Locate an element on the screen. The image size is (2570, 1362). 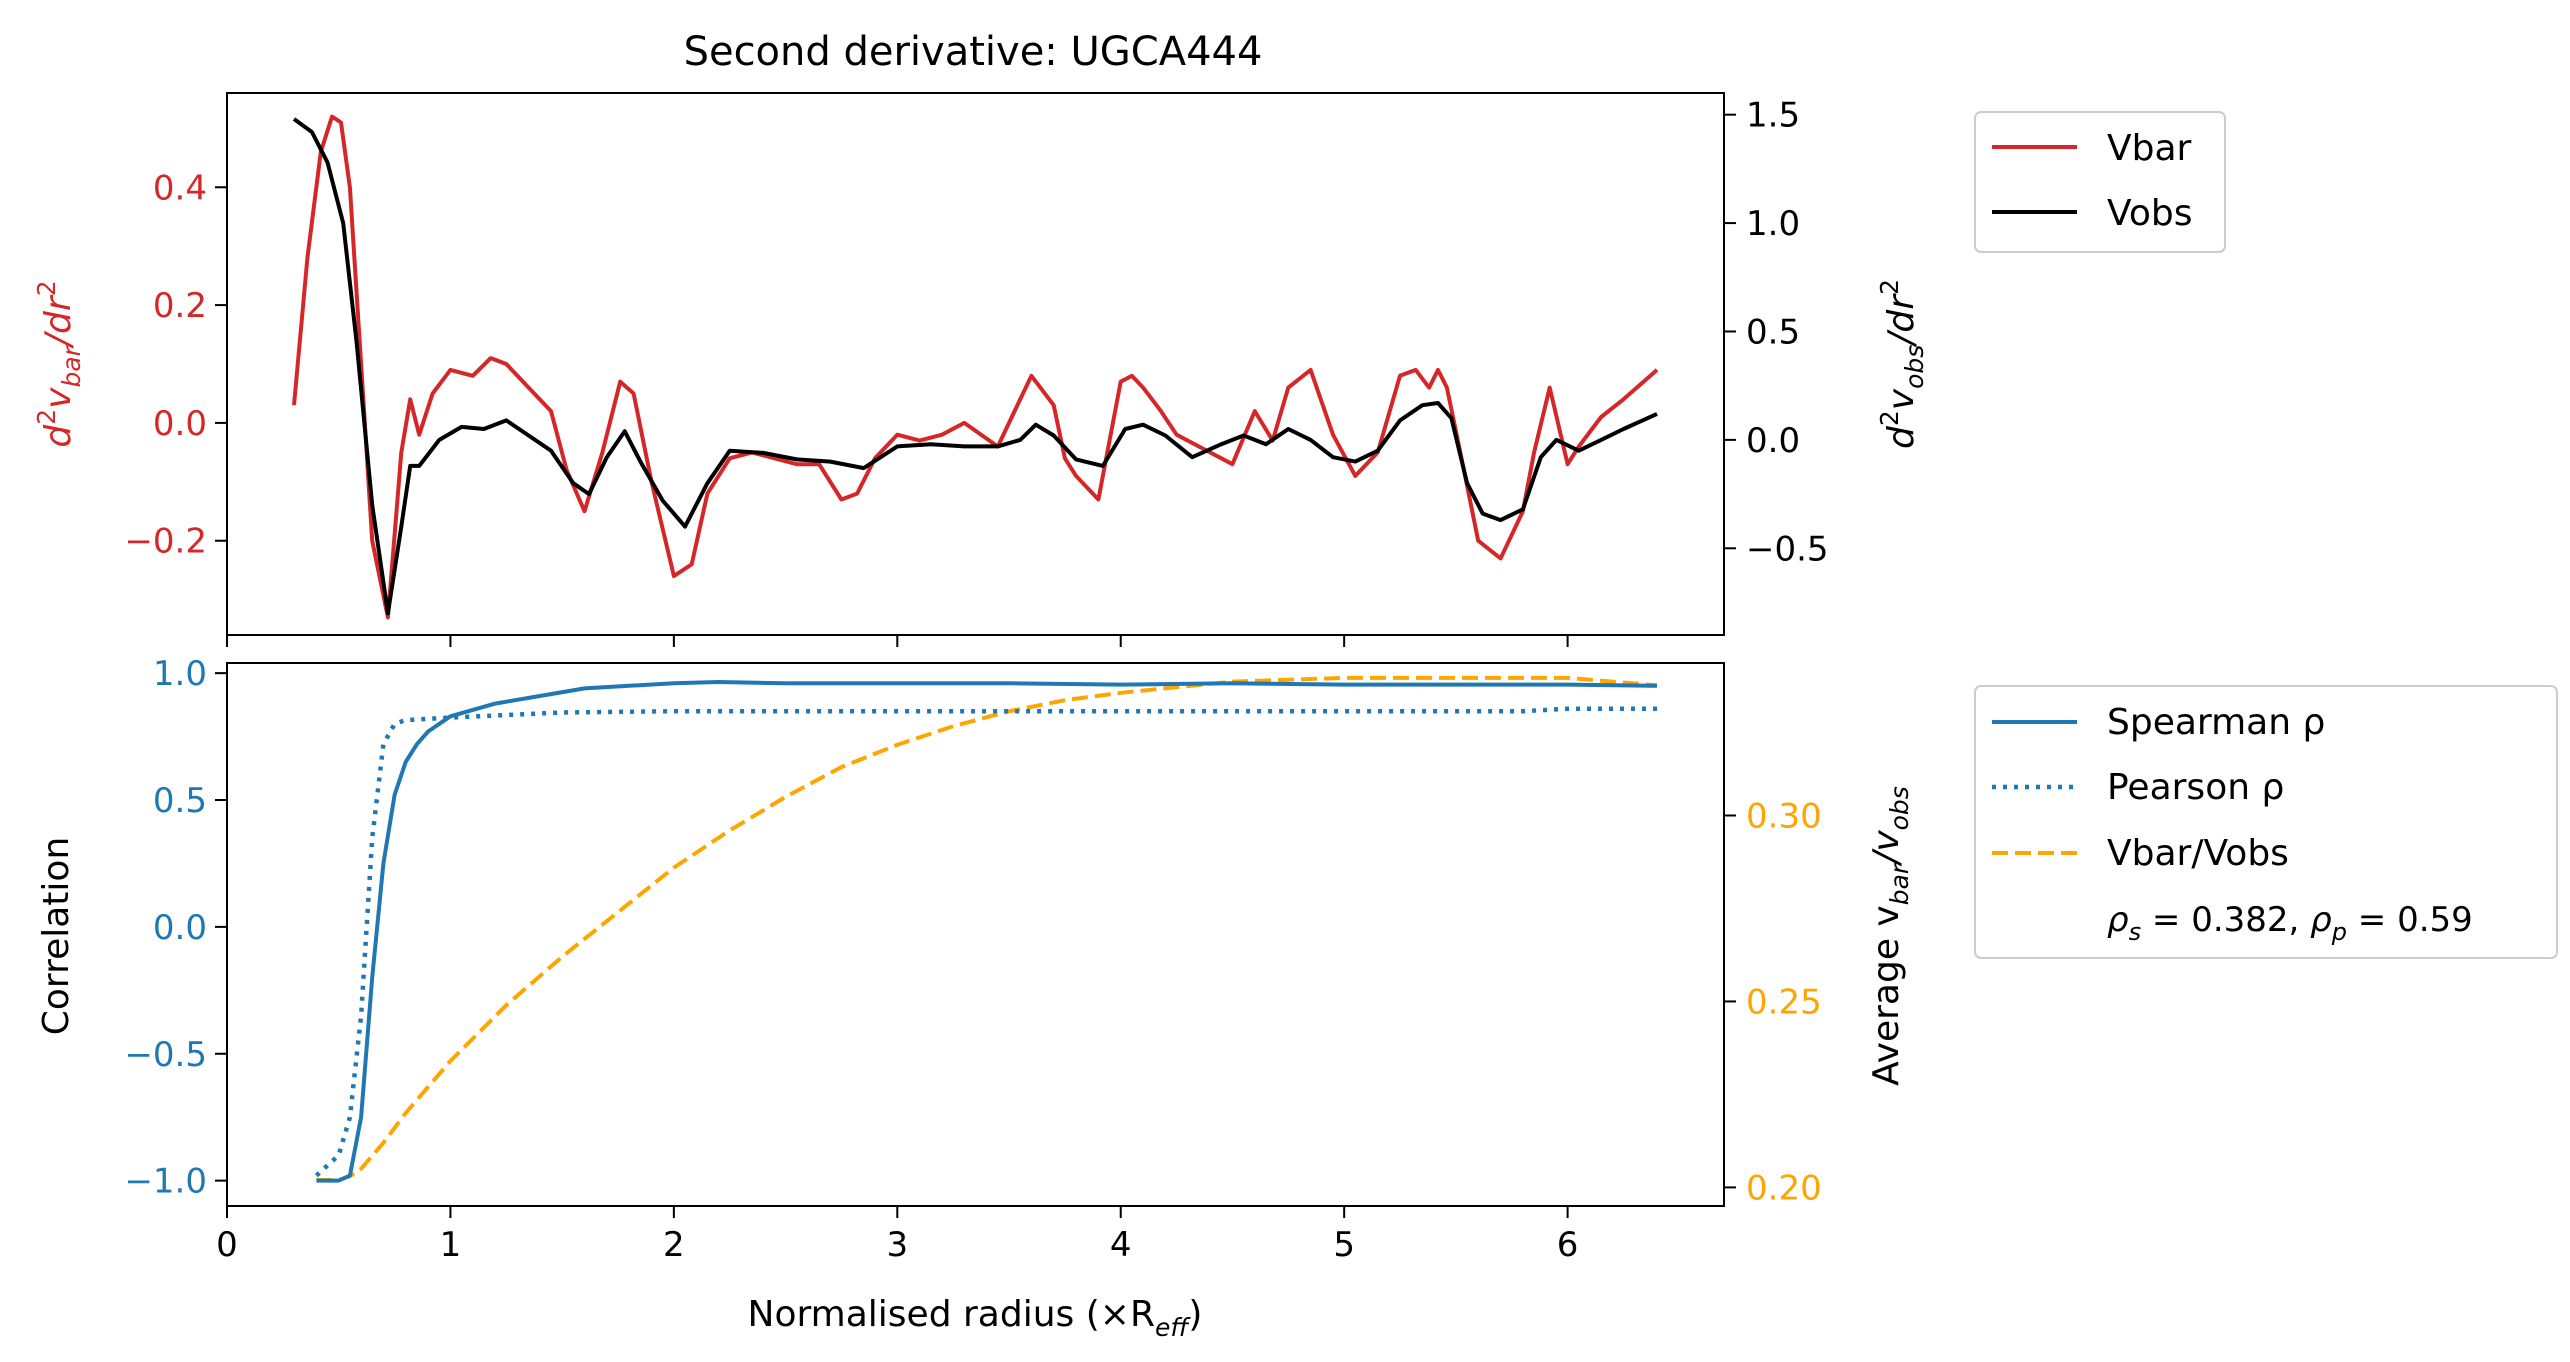
bottom-left-y-tick-label: 0.5 is located at coordinates (180, 801).